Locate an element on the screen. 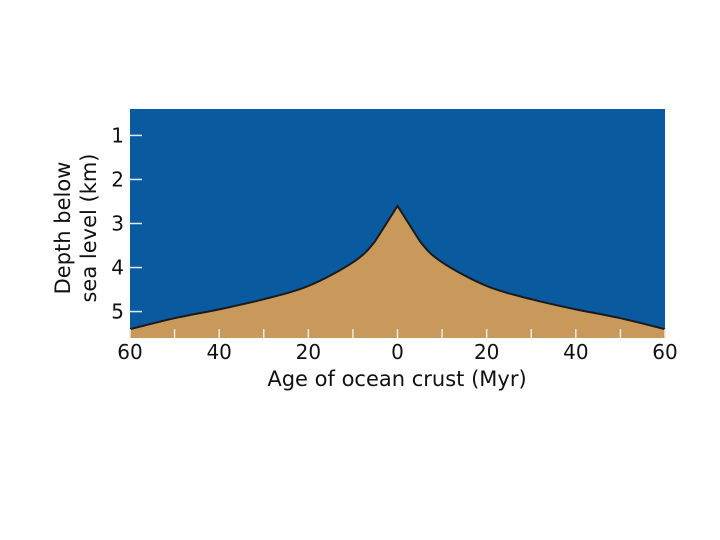 Image resolution: width=720 pixels, height=540 pixels. x-axis-ticks: 60 40 20 0 20 40 60 is located at coordinates (397, 346).